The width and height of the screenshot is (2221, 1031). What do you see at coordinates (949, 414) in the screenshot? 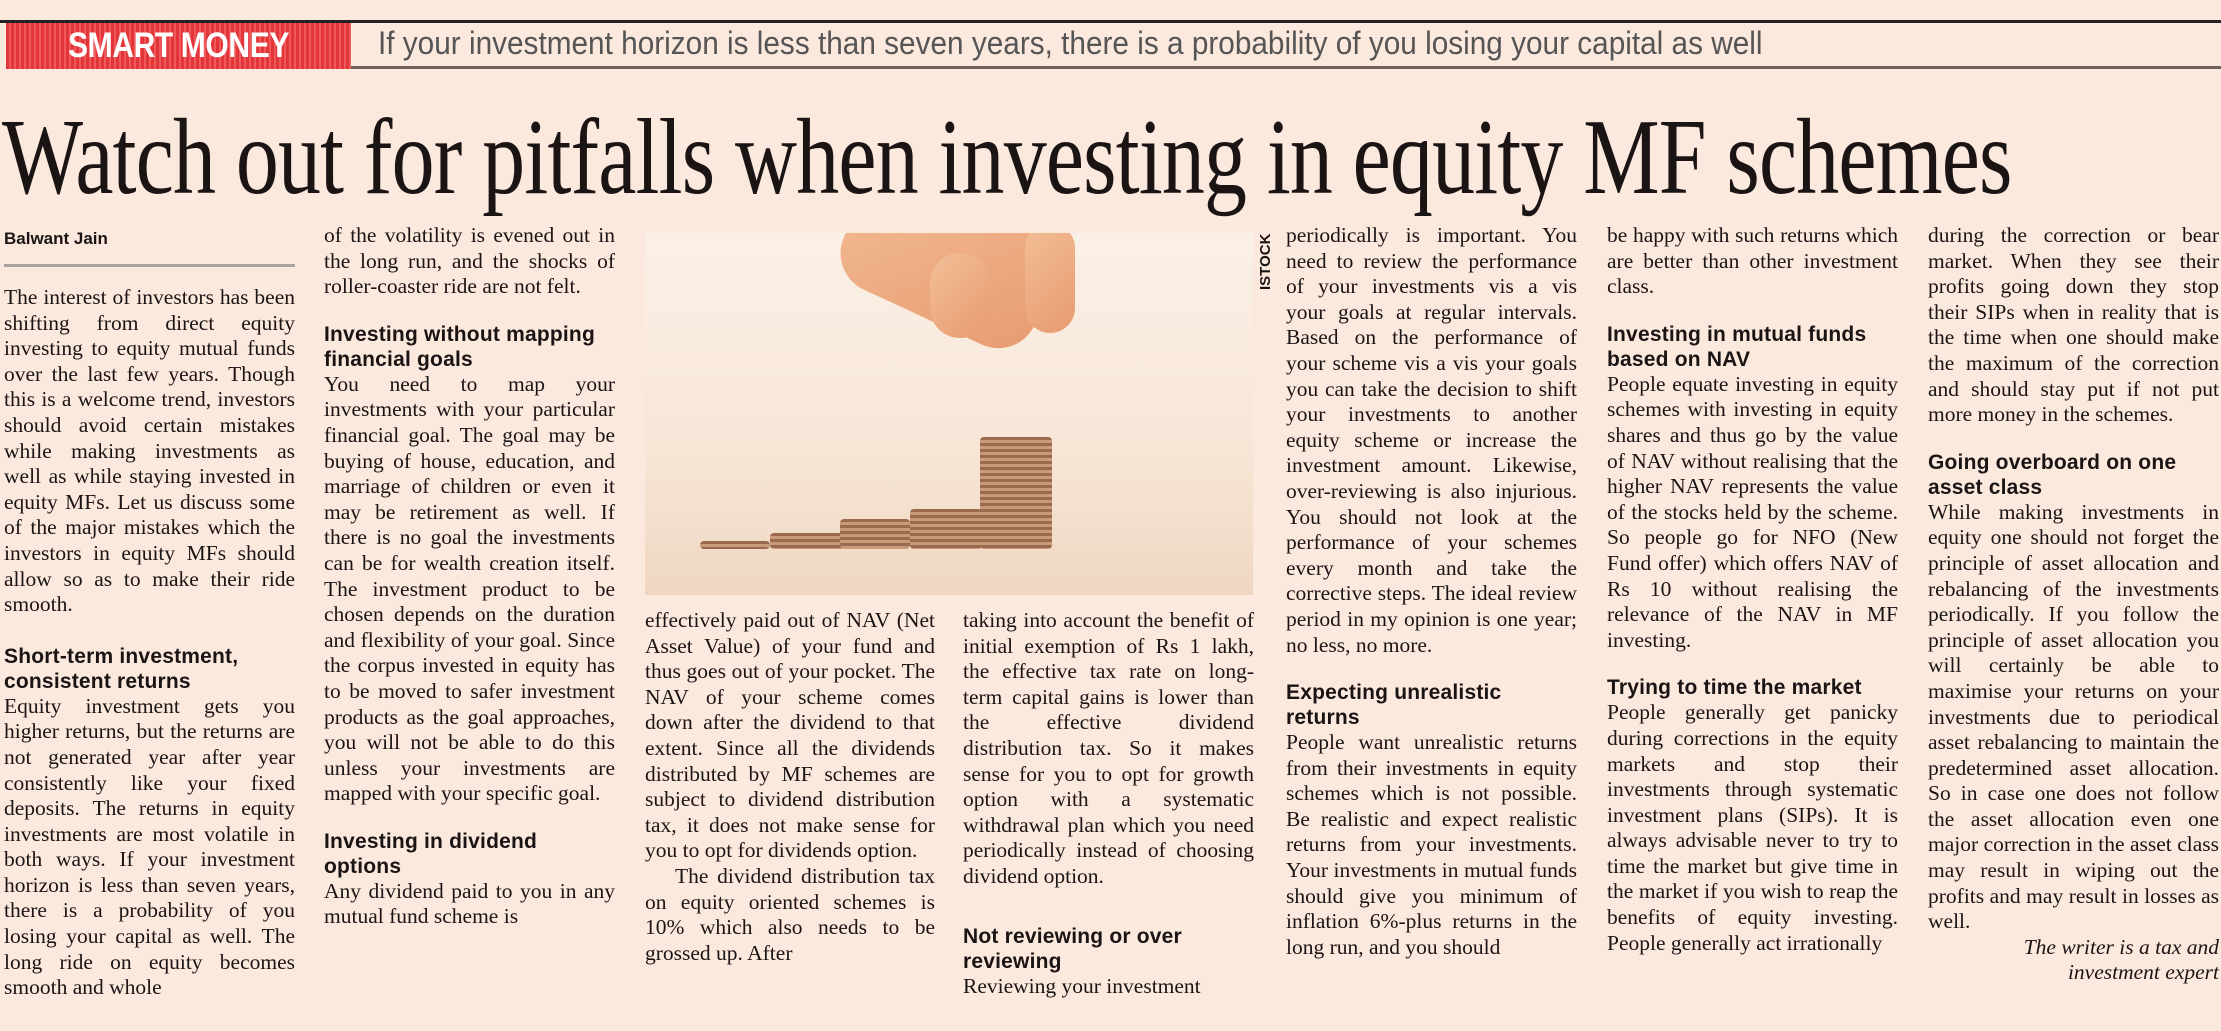
I see `coins-photo` at bounding box center [949, 414].